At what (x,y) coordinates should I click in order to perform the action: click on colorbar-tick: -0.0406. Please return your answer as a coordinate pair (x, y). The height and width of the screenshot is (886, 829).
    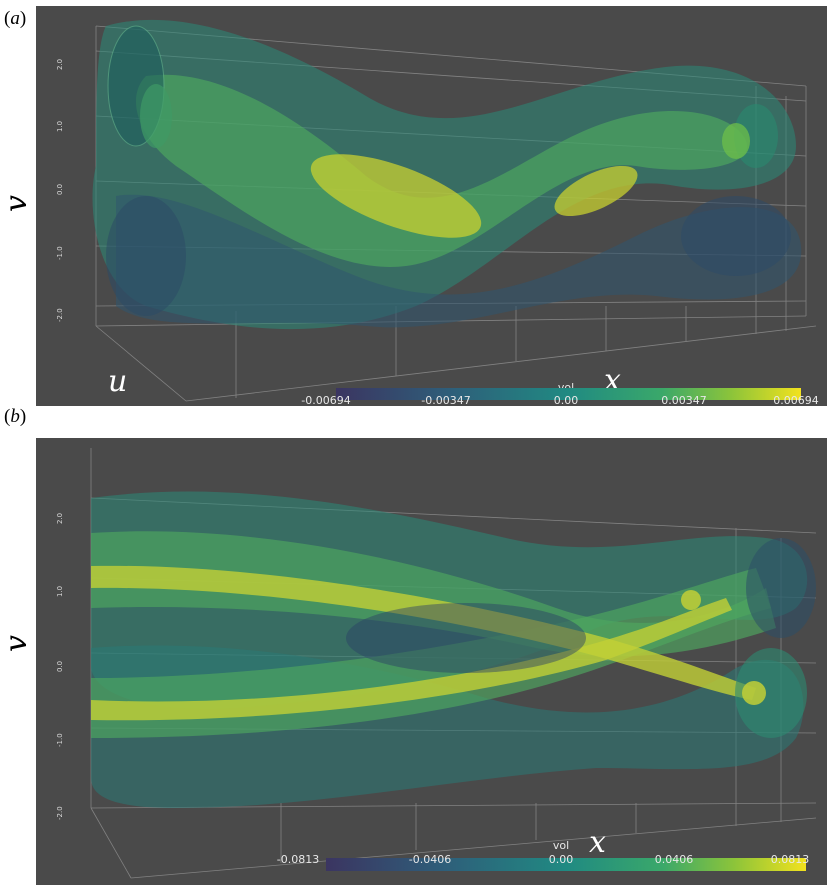
    Looking at the image, I should click on (430, 859).